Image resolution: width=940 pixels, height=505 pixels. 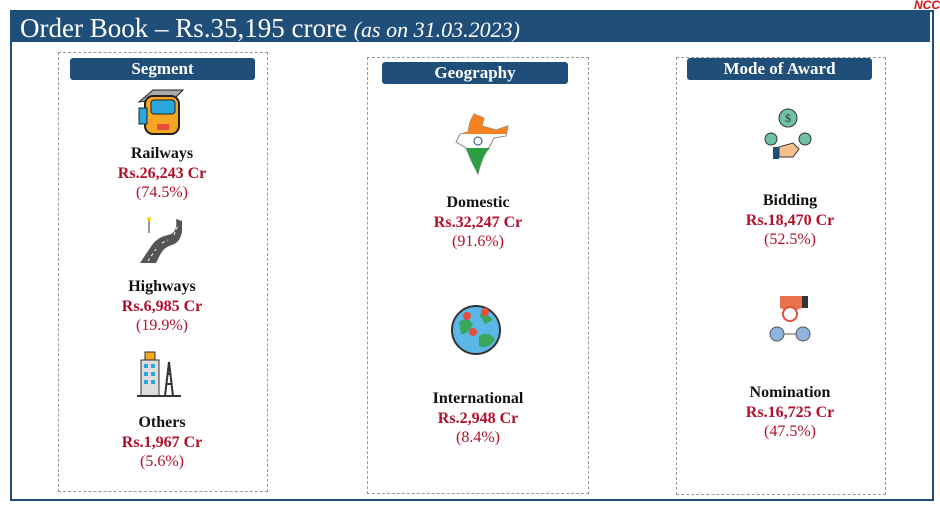 I want to click on mode-of-award-label: Mode of Award, so click(x=779, y=69).